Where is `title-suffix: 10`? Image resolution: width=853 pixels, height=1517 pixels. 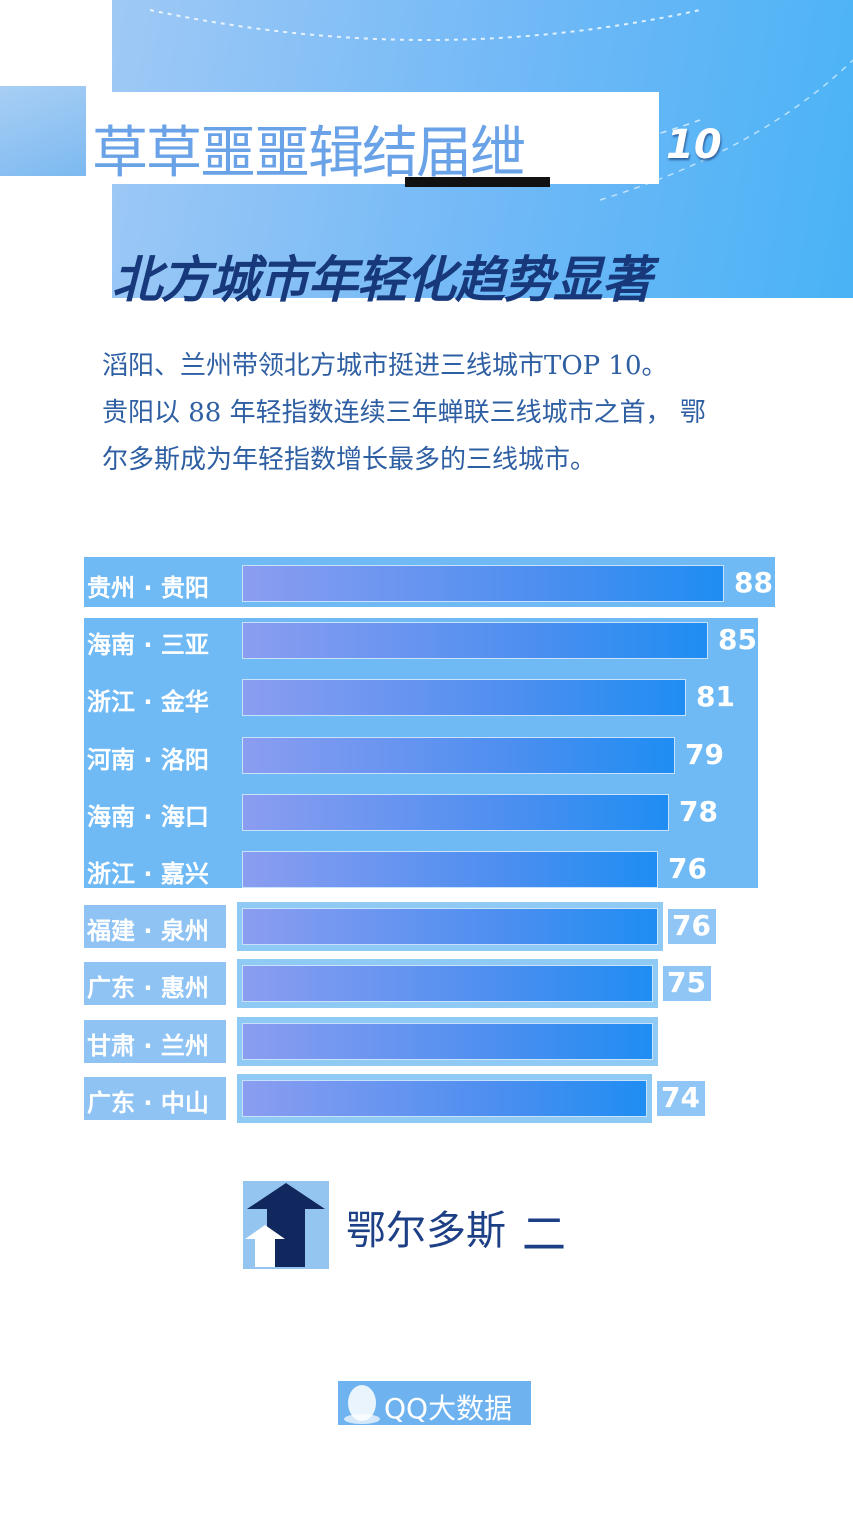 title-suffix: 10 is located at coordinates (694, 145).